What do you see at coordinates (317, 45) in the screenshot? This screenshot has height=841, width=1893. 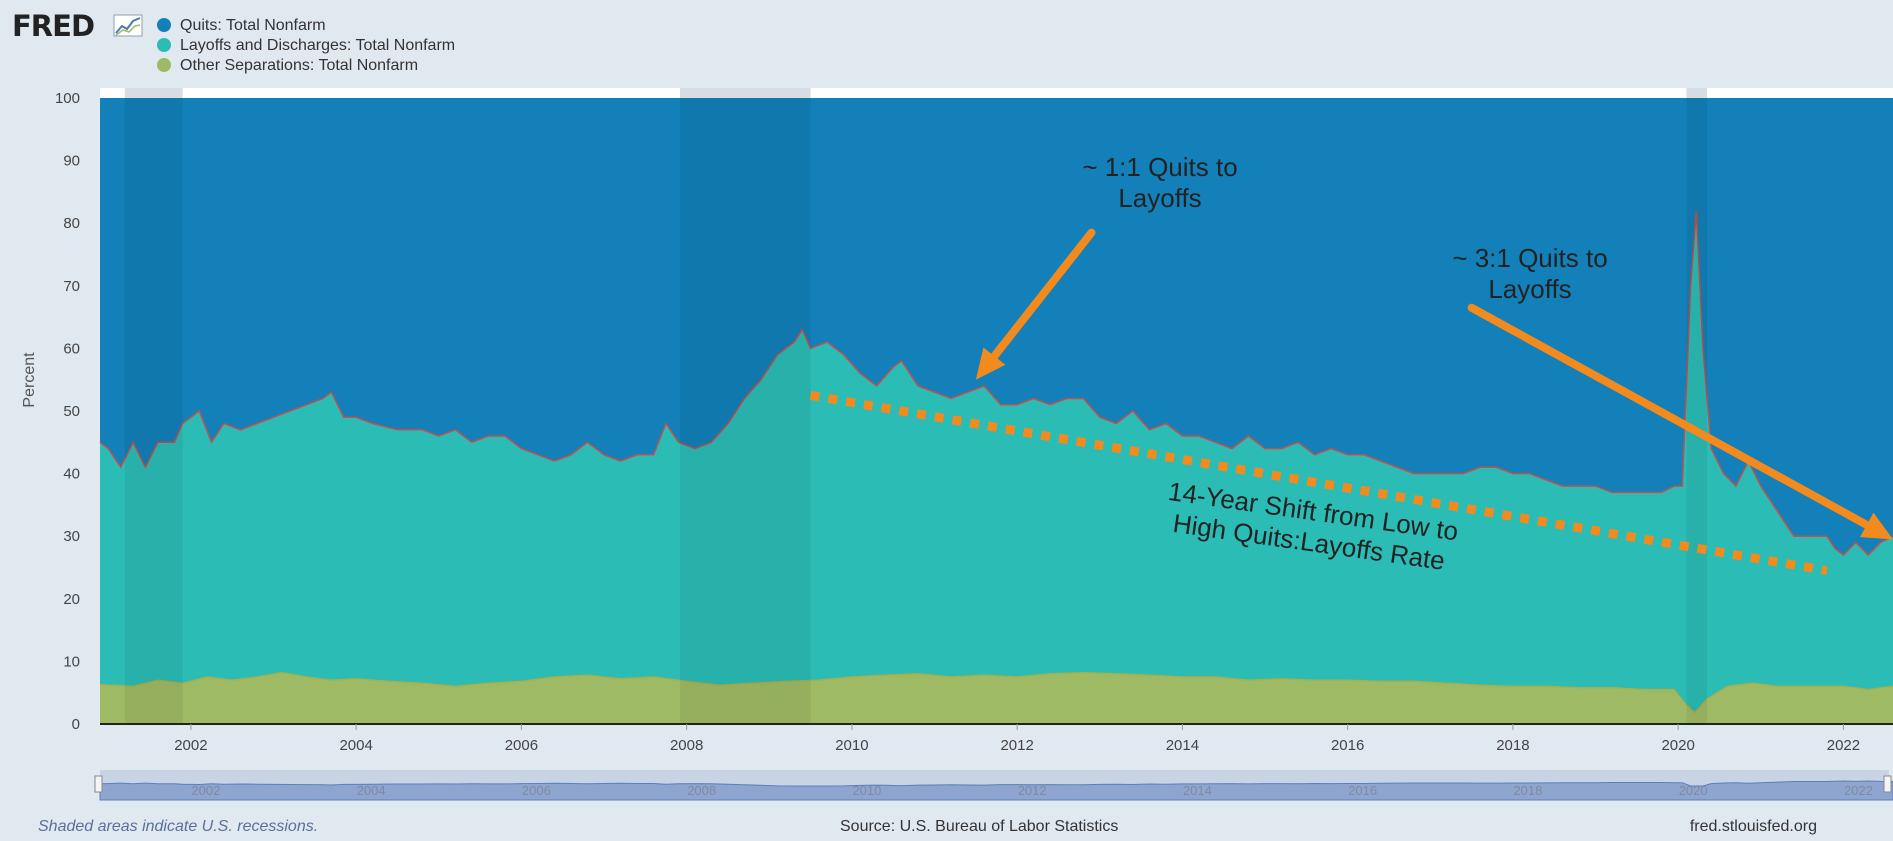 I see `legend-label-2: Layoffs and Discharges: Total Nonfarm` at bounding box center [317, 45].